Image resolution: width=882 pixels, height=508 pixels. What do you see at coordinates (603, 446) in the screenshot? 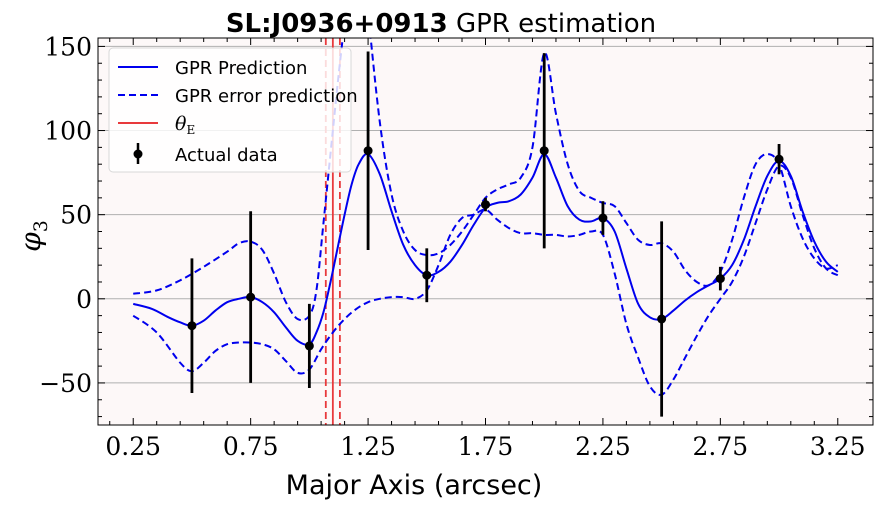
I see `x-tick-label: 2.25` at bounding box center [603, 446].